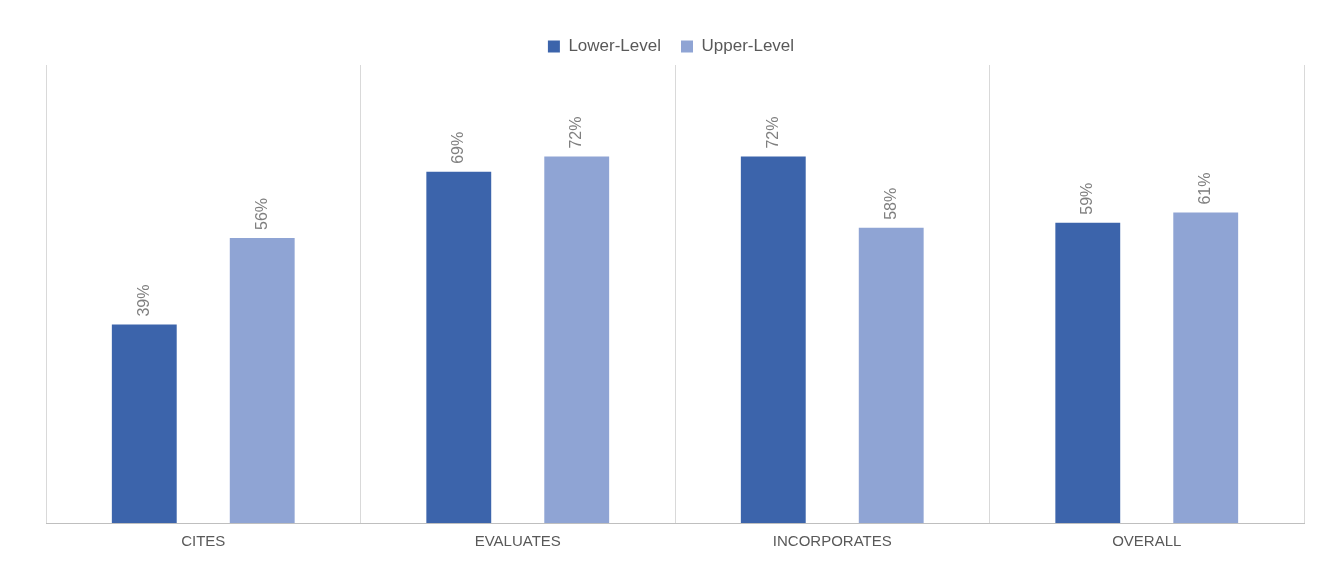 The width and height of the screenshot is (1332, 579). Describe the element at coordinates (143, 300) in the screenshot. I see `data-label: 39%` at that location.